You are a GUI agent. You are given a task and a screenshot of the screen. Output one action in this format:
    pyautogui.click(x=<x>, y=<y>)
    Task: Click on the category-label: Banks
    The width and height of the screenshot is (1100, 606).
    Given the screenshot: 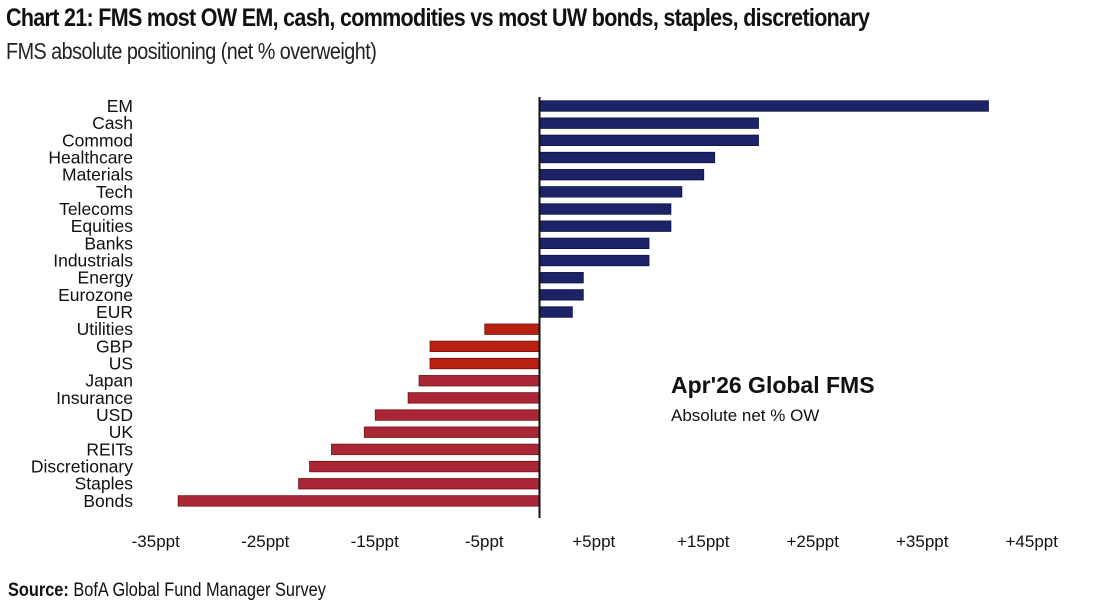 What is the action you would take?
    pyautogui.click(x=108, y=243)
    